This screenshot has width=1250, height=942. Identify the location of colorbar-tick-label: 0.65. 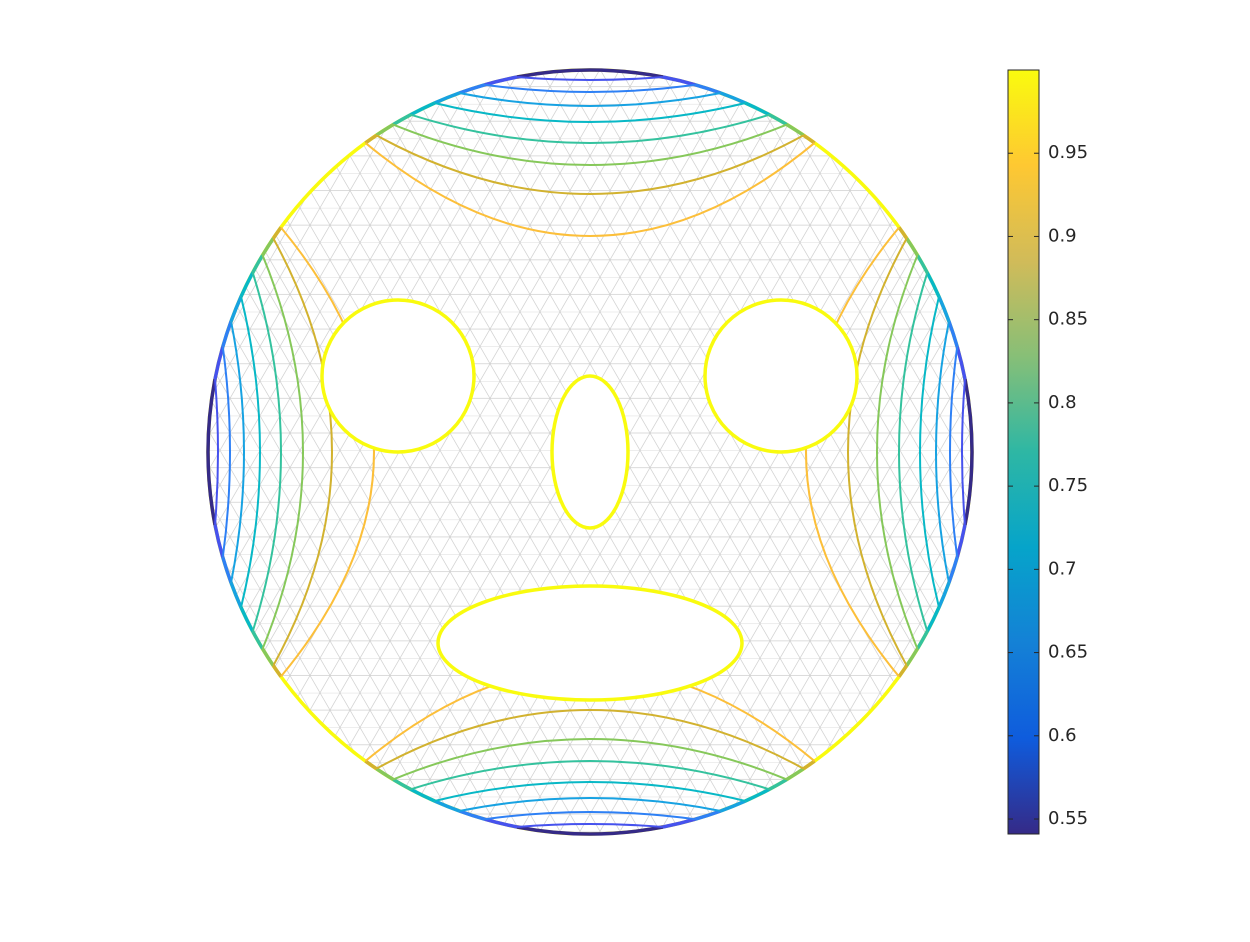
(1068, 652).